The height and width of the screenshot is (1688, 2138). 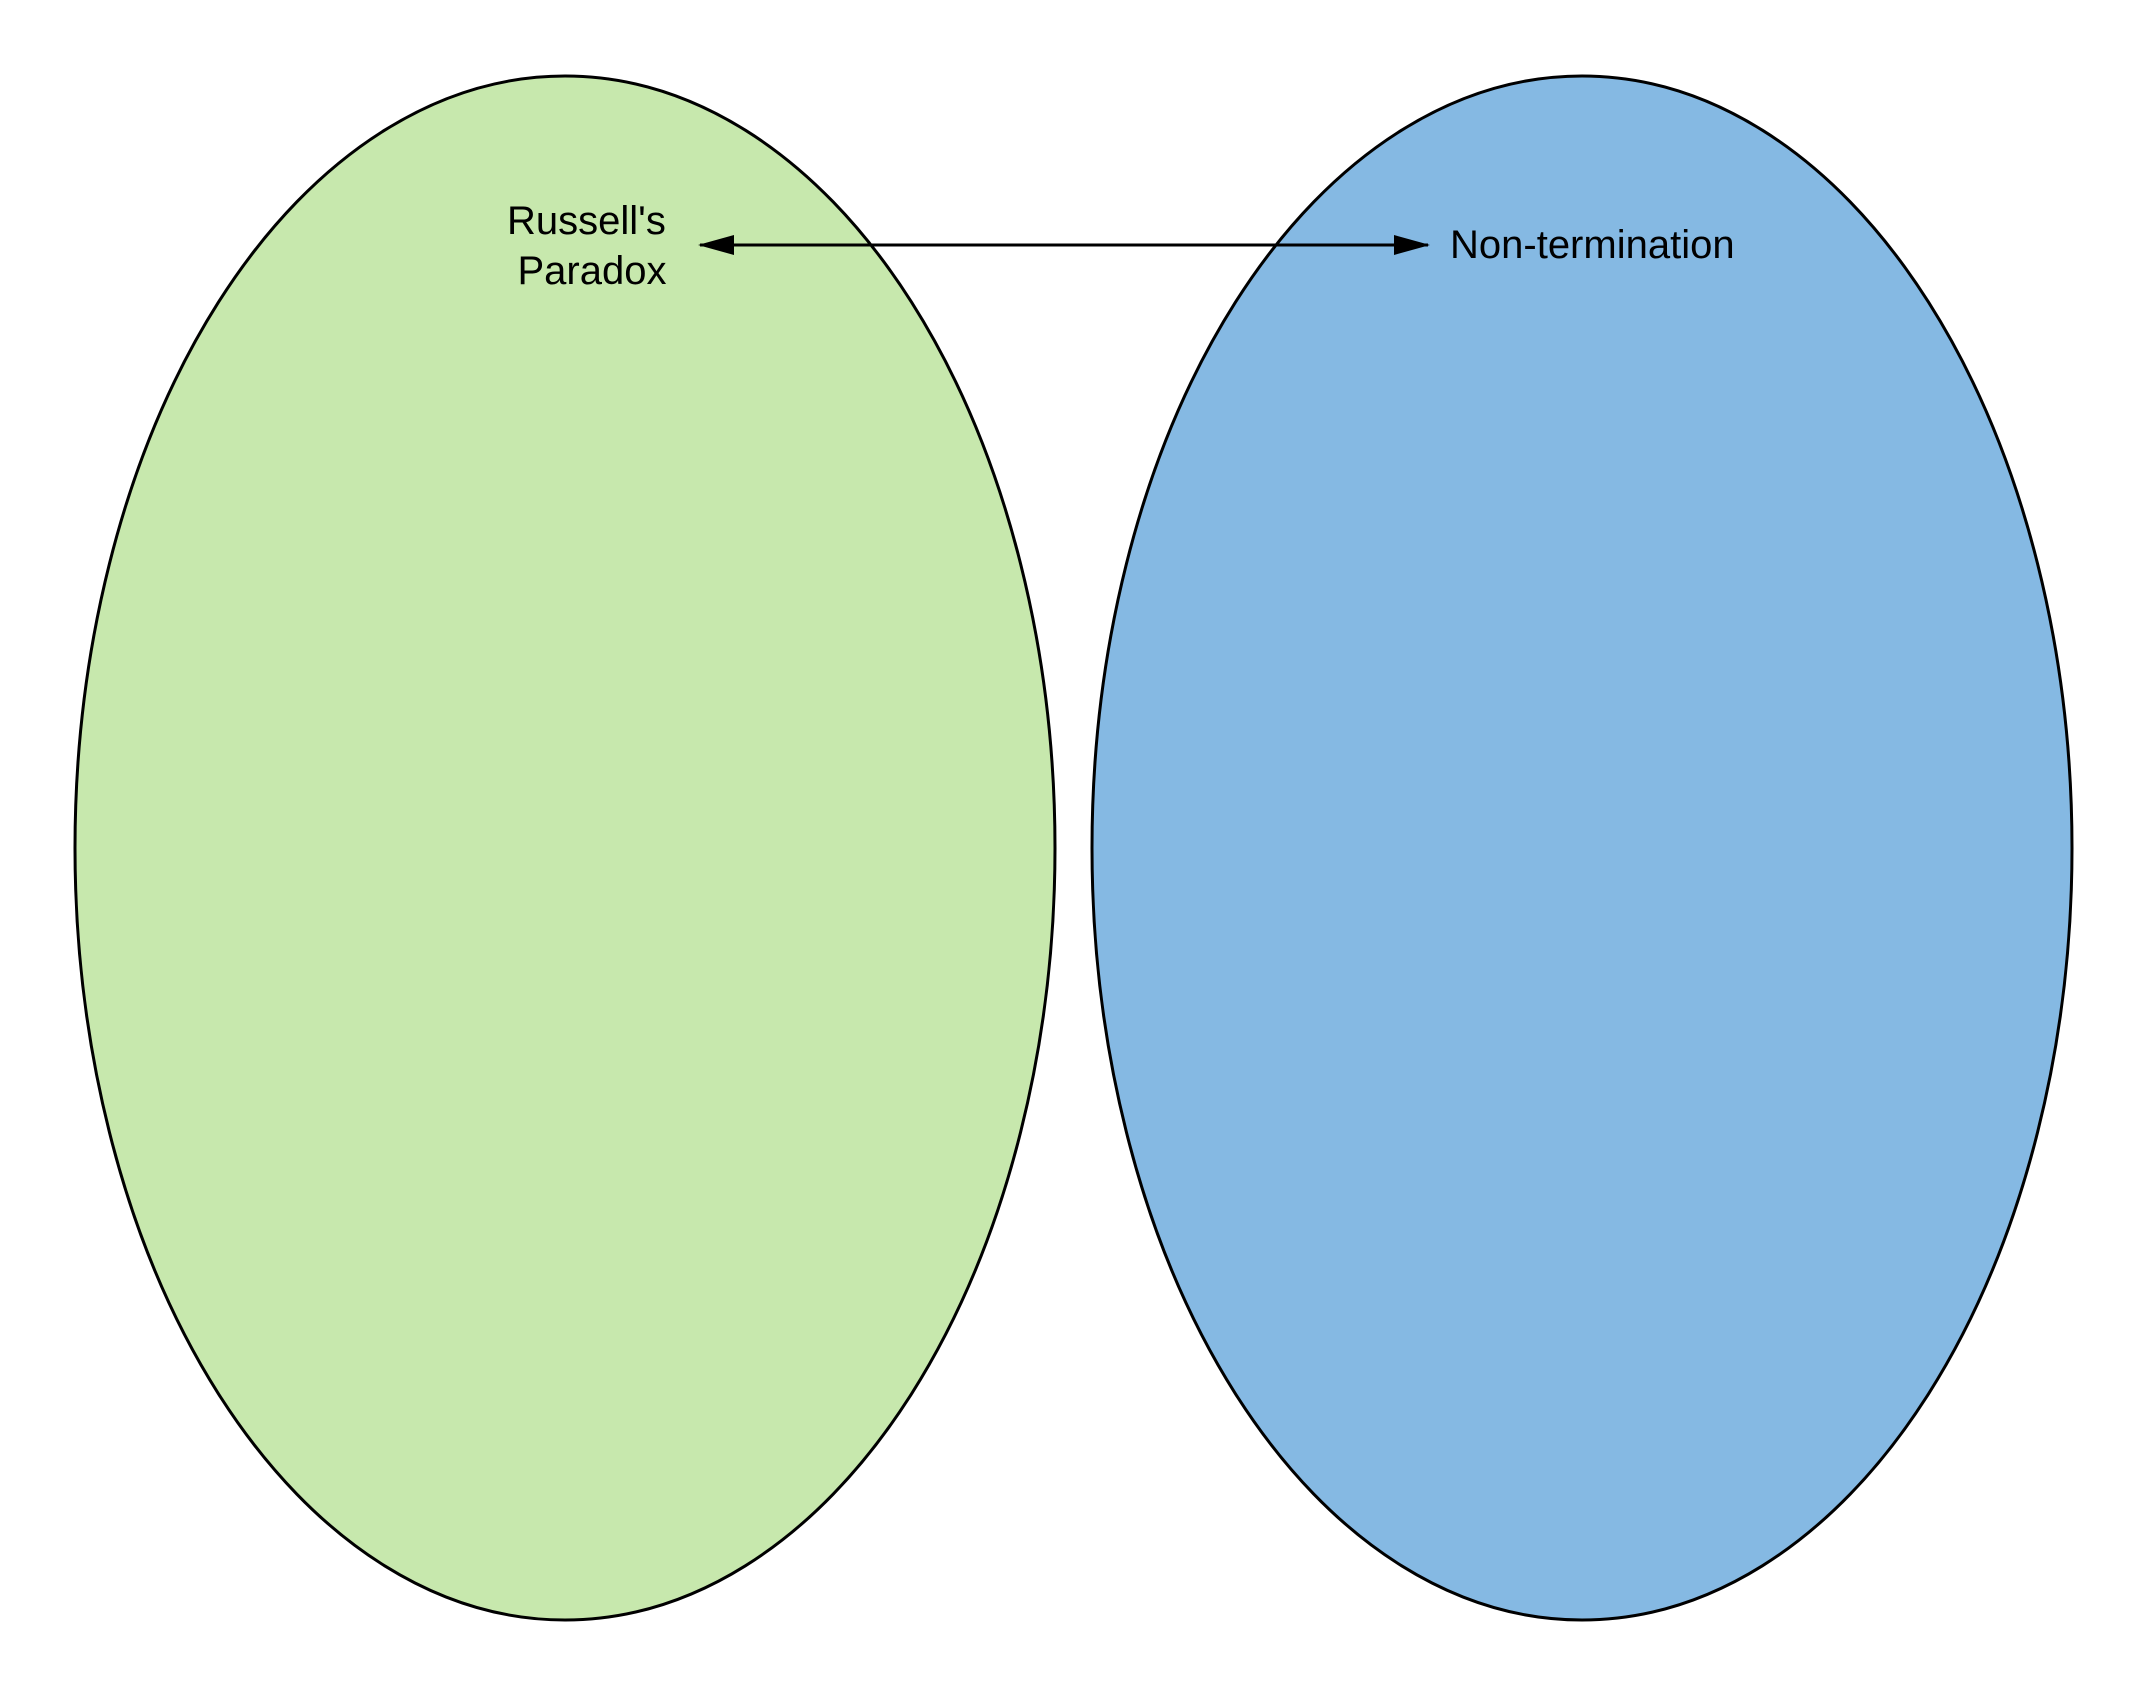 What do you see at coordinates (592, 246) in the screenshot?
I see `russells-paradox-label: Russell's Paradox` at bounding box center [592, 246].